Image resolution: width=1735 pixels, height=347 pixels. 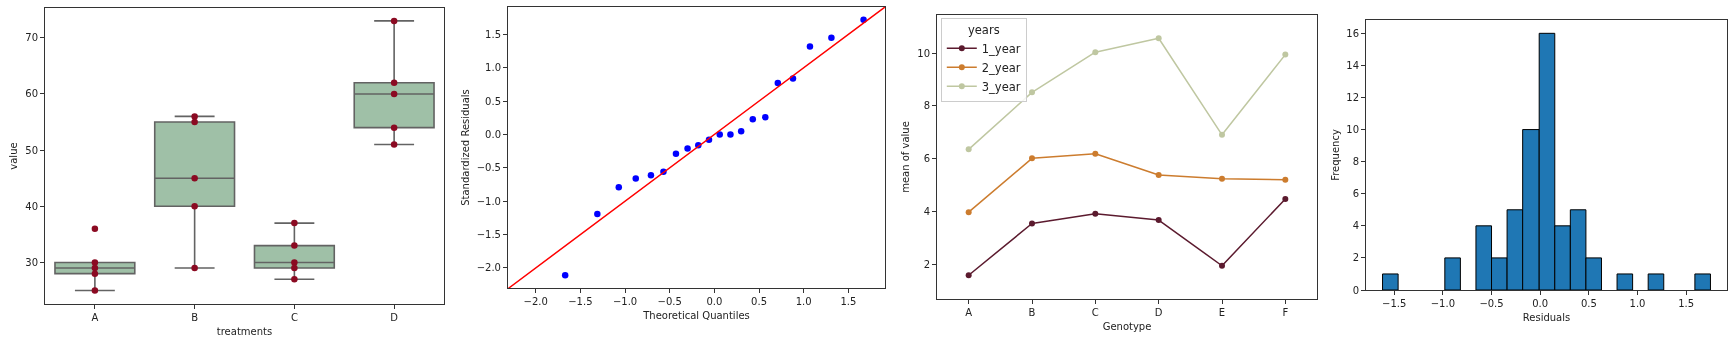 What do you see at coordinates (493, 68) in the screenshot?
I see `y-tick-label: 1.0` at bounding box center [493, 68].